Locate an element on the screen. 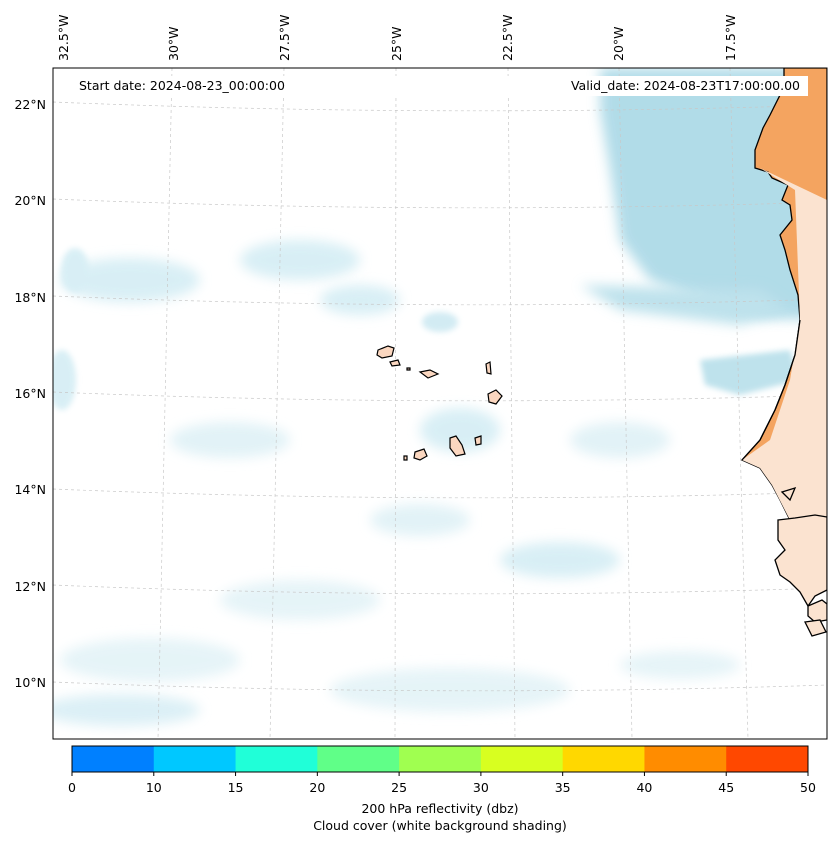  island-sao-nicolau is located at coordinates (429, 374).